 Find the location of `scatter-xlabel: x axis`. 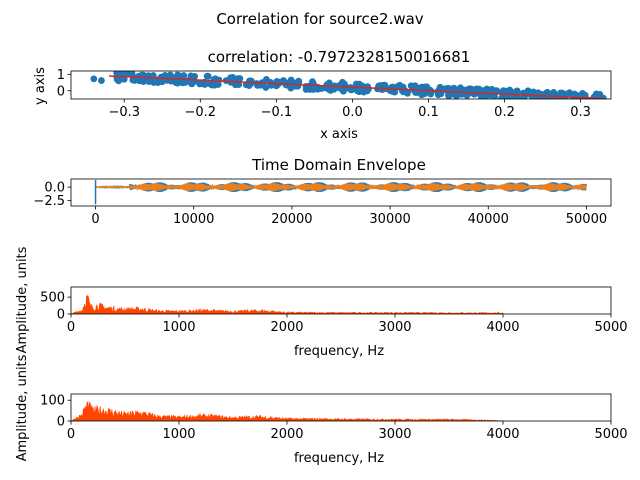

scatter-xlabel: x axis is located at coordinates (339, 134).